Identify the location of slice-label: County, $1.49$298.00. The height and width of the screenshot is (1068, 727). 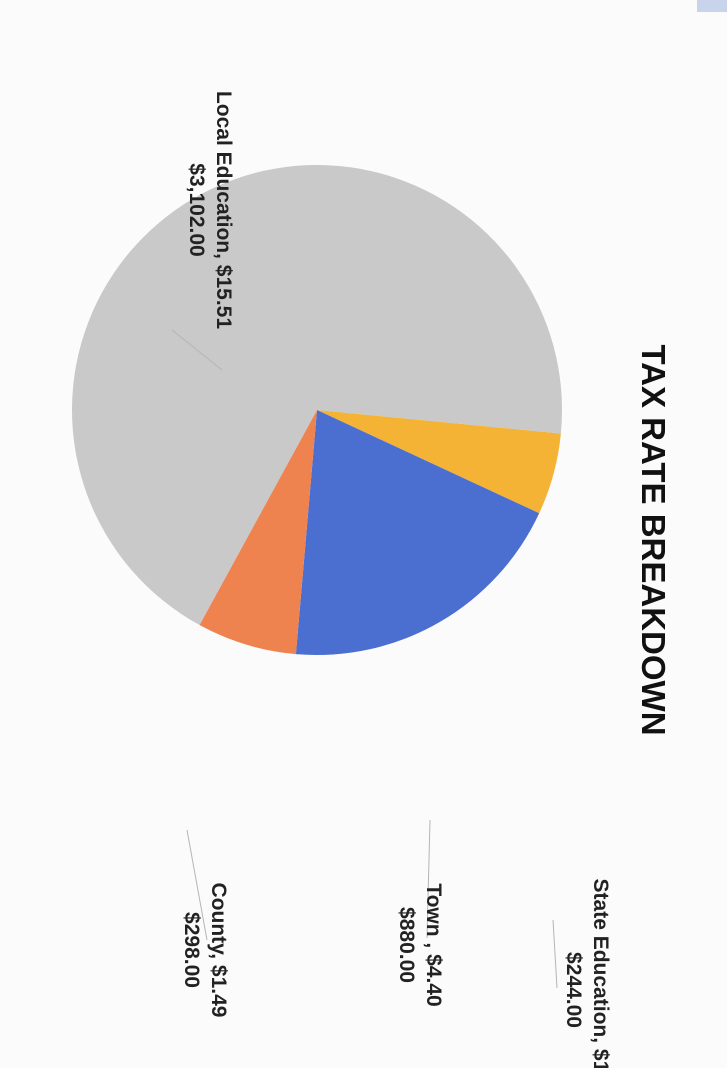
(205, 950).